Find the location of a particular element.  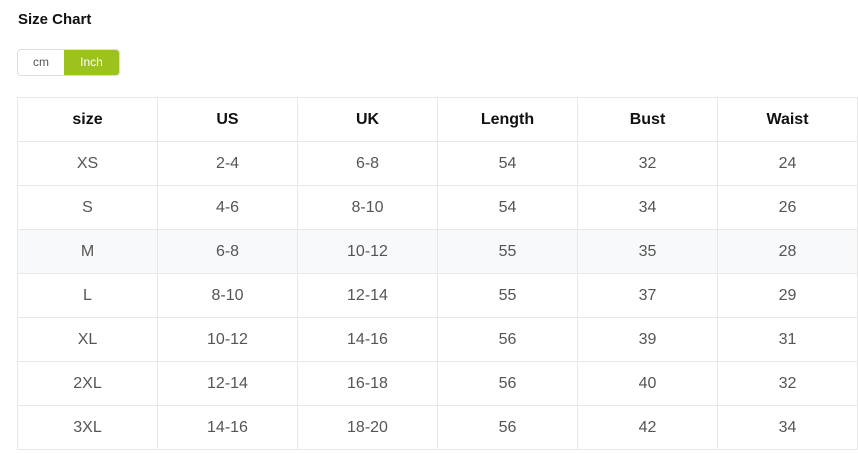

table-cell: M is located at coordinates (87, 251).